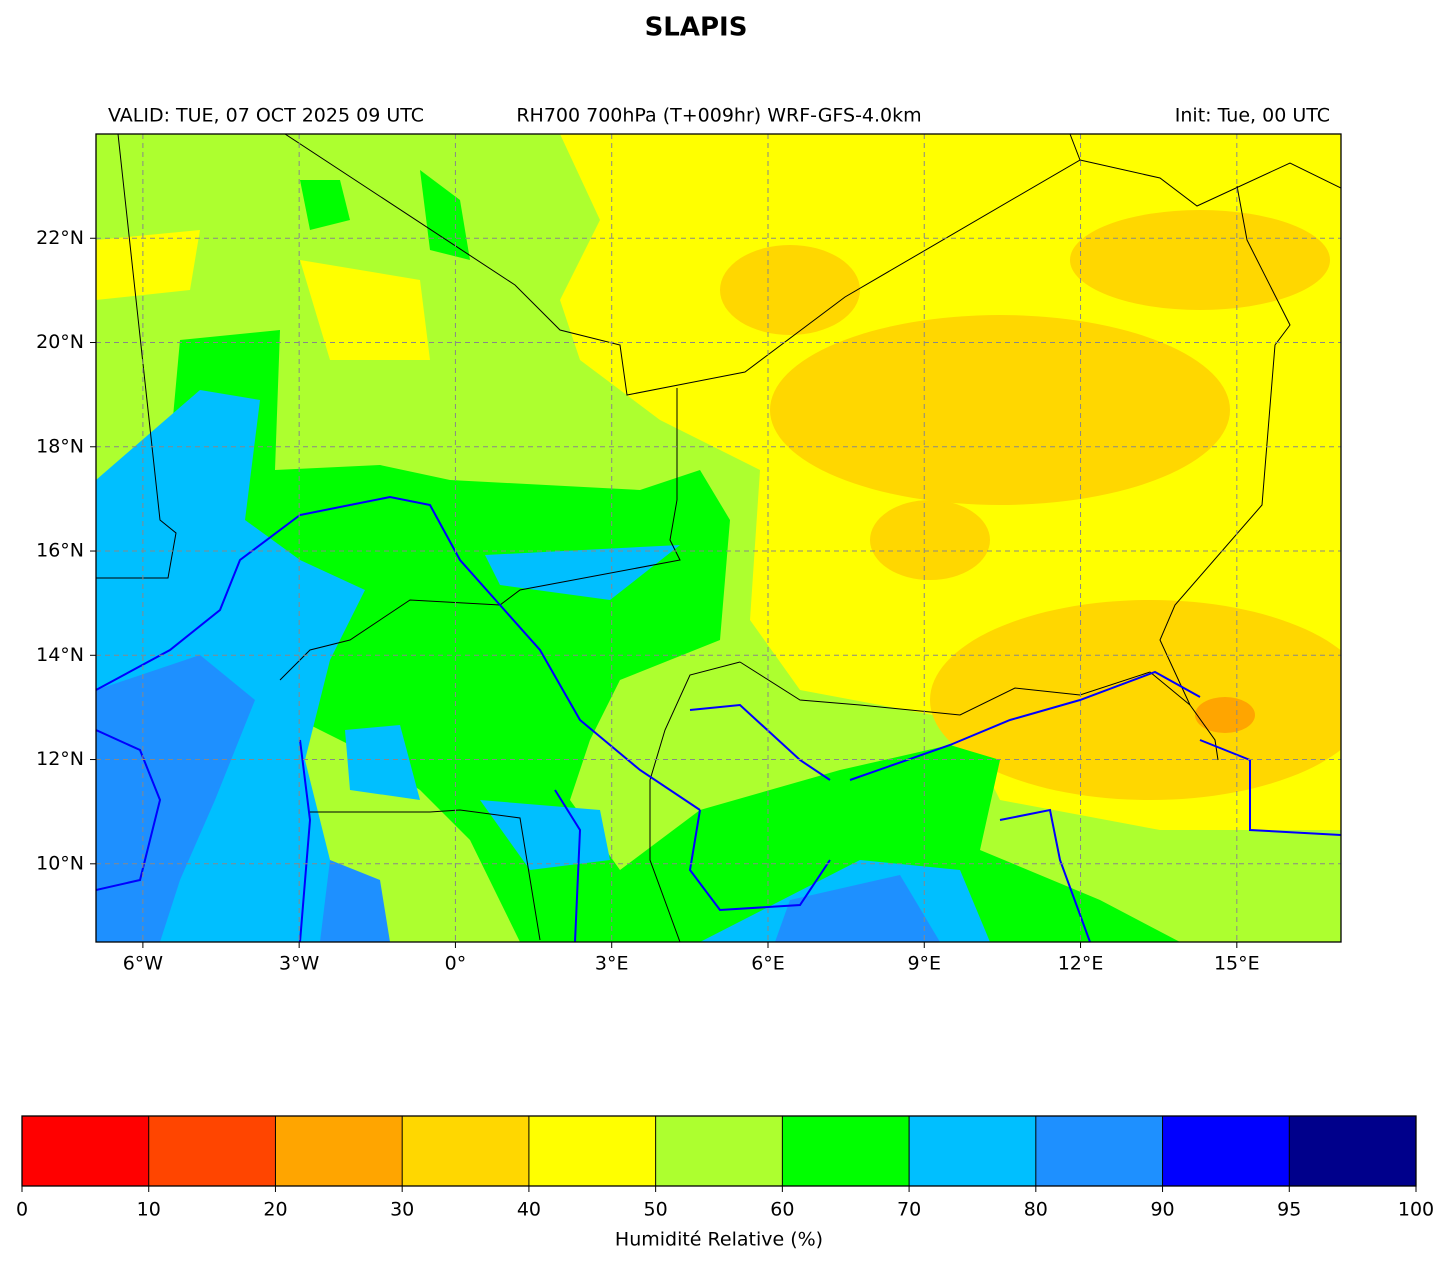  I want to click on colorbar-tick-label: 20, so click(275, 1210).